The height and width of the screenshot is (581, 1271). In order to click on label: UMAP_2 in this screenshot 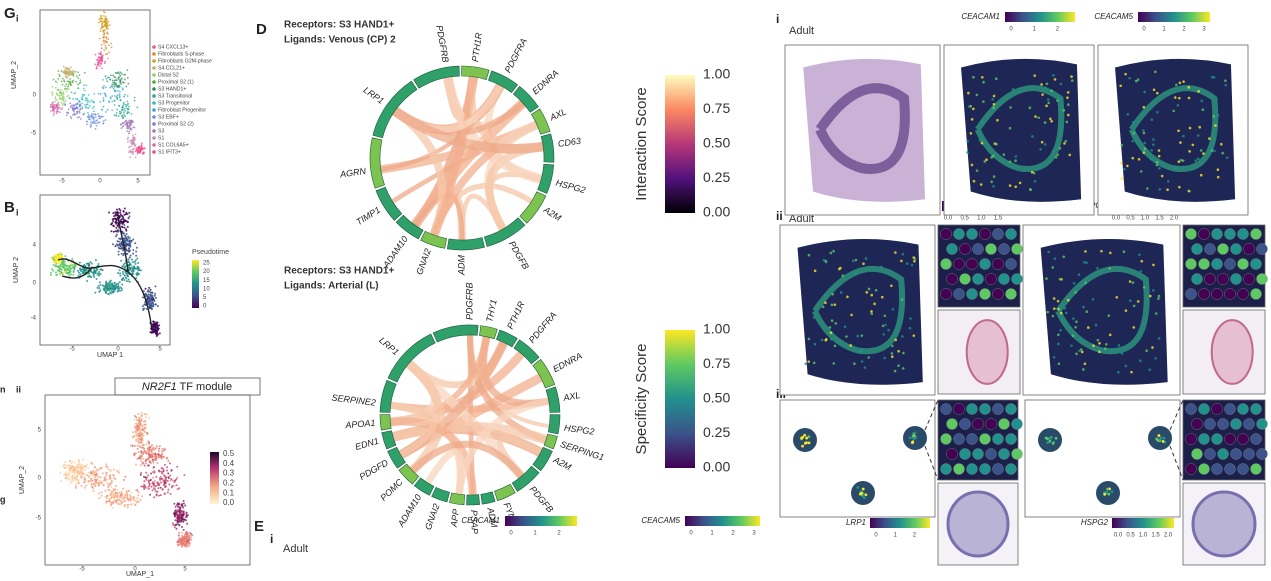, I will do `click(14, 75)`.